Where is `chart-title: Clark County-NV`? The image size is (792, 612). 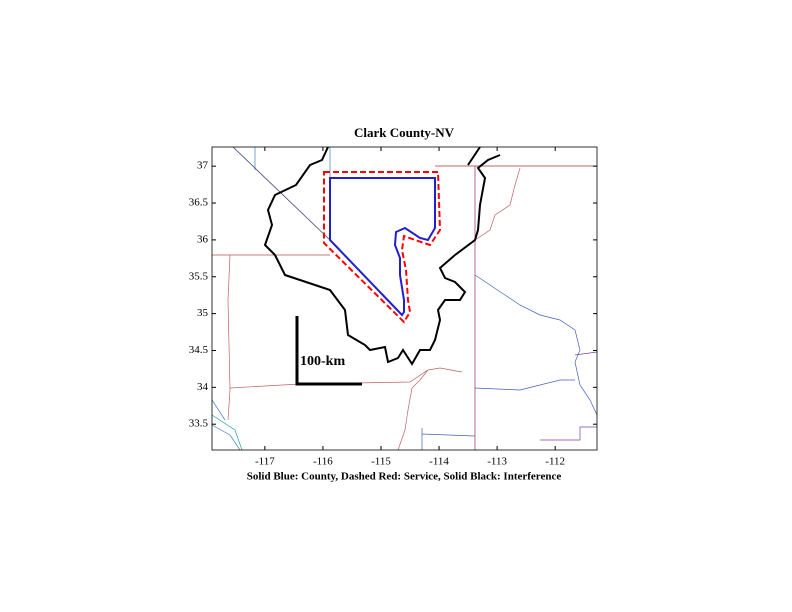
chart-title: Clark County-NV is located at coordinates (404, 132).